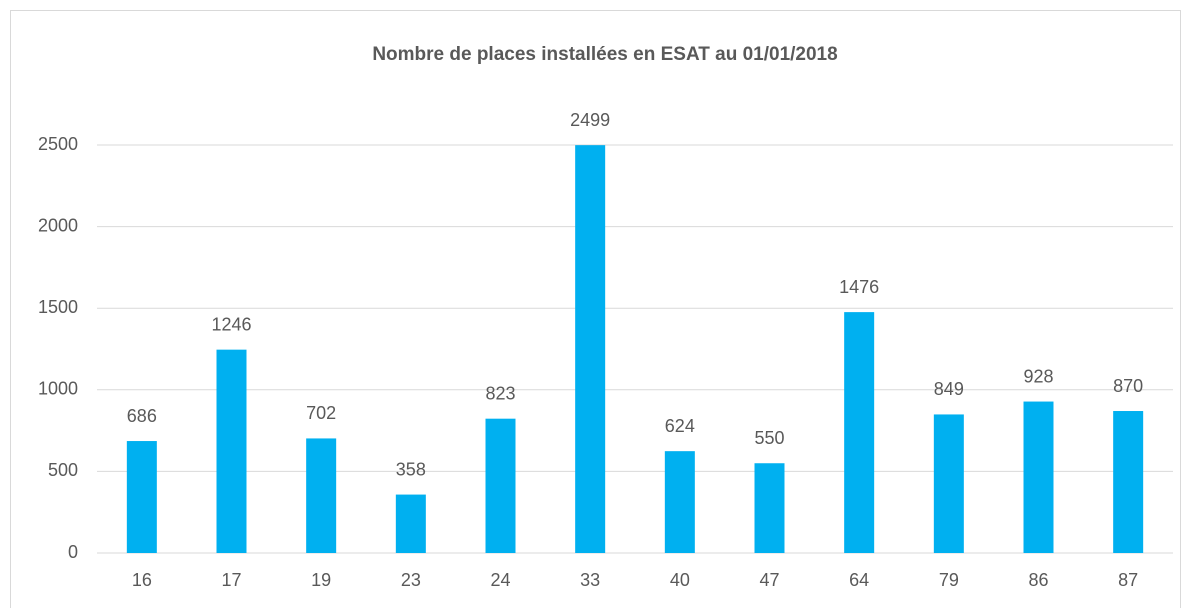  What do you see at coordinates (231, 580) in the screenshot?
I see `x-tick-label: 17` at bounding box center [231, 580].